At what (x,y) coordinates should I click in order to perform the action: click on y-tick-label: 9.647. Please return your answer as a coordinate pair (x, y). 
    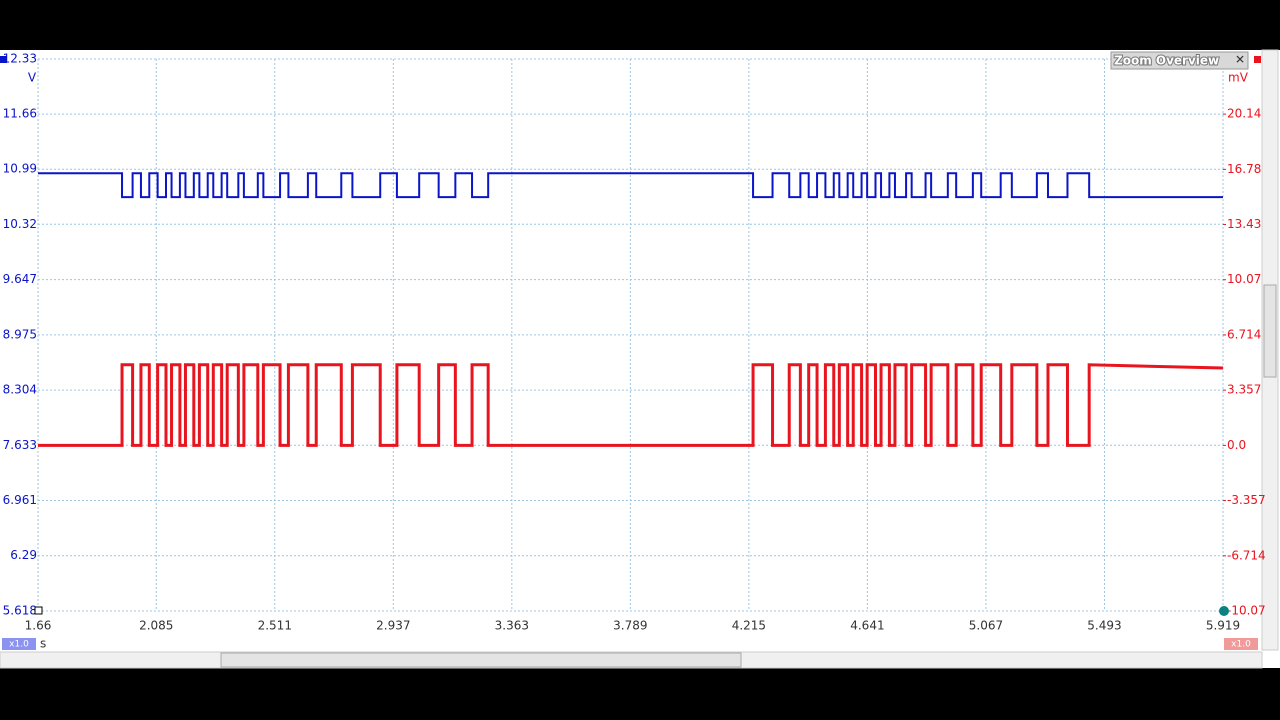
    Looking at the image, I should click on (20, 279).